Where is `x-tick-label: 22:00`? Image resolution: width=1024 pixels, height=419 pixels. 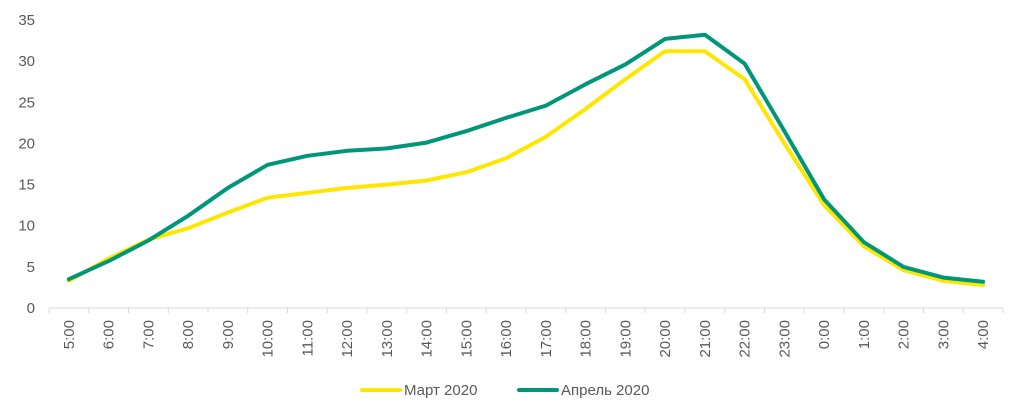
x-tick-label: 22:00 is located at coordinates (745, 339).